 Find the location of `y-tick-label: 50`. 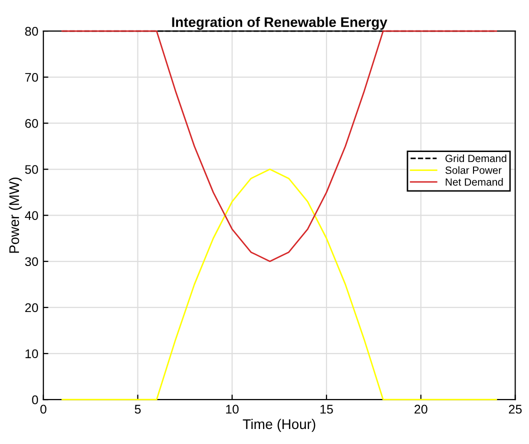

y-tick-label: 50 is located at coordinates (31, 169).